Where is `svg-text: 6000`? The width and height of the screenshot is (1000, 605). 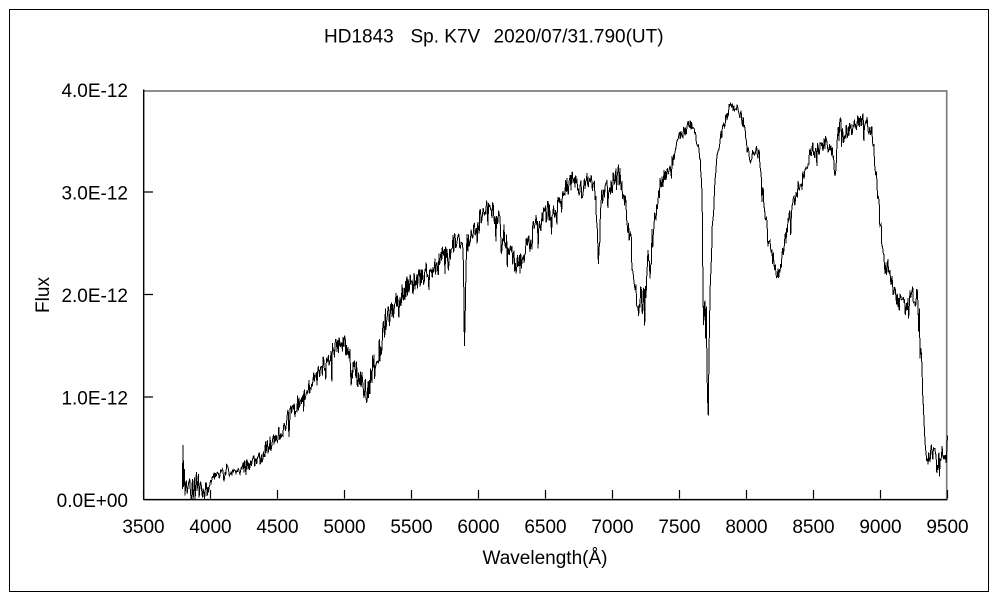
svg-text: 6000 is located at coordinates (478, 527).